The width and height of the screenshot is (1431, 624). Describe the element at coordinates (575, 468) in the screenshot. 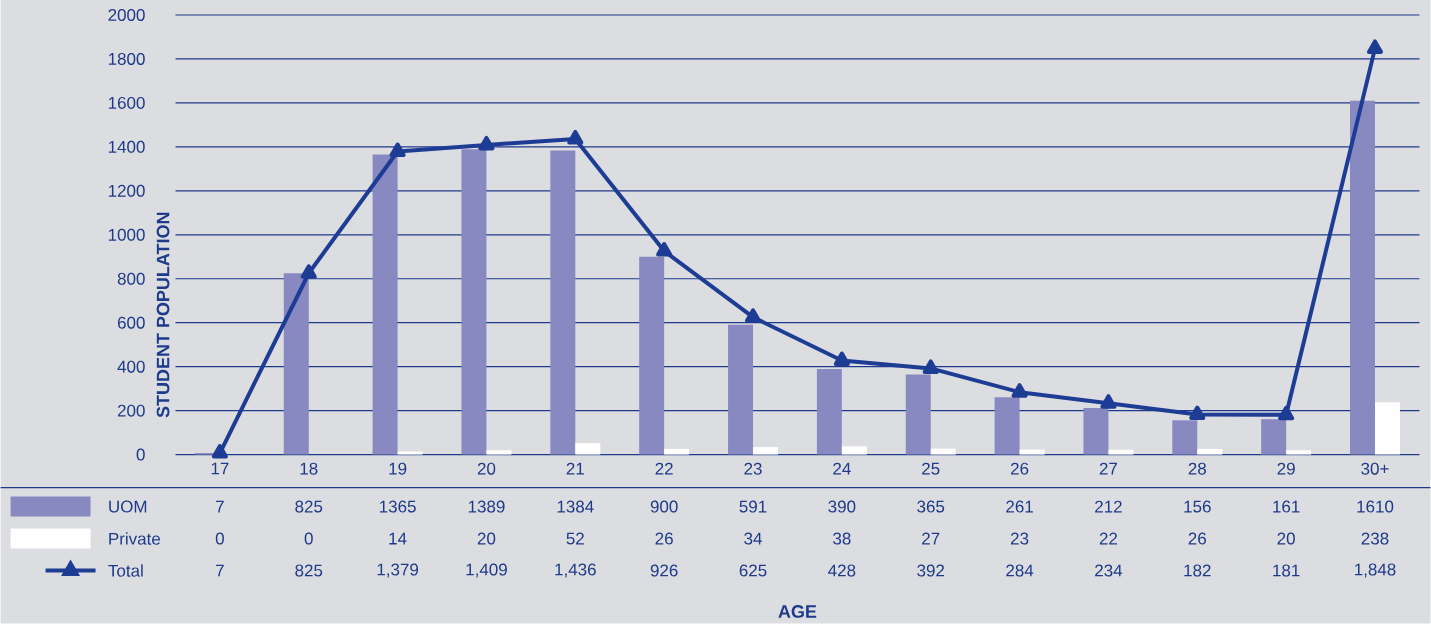

I see `x-tick-label: 21` at that location.